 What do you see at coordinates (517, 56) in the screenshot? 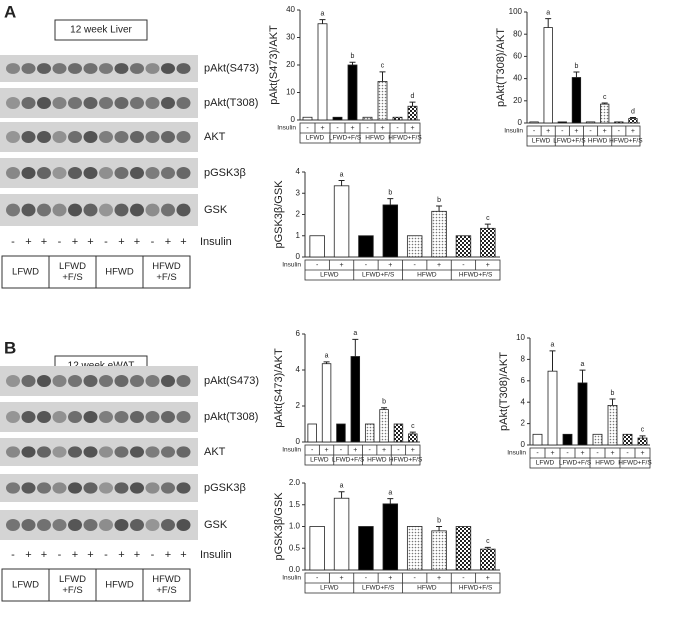
I see `y-tick-label: 60` at bounding box center [517, 56].